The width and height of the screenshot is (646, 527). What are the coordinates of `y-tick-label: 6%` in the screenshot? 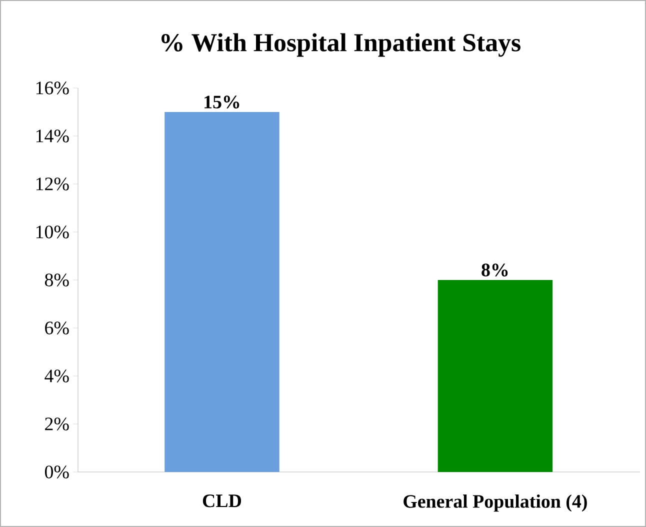 It's located at (57, 328).